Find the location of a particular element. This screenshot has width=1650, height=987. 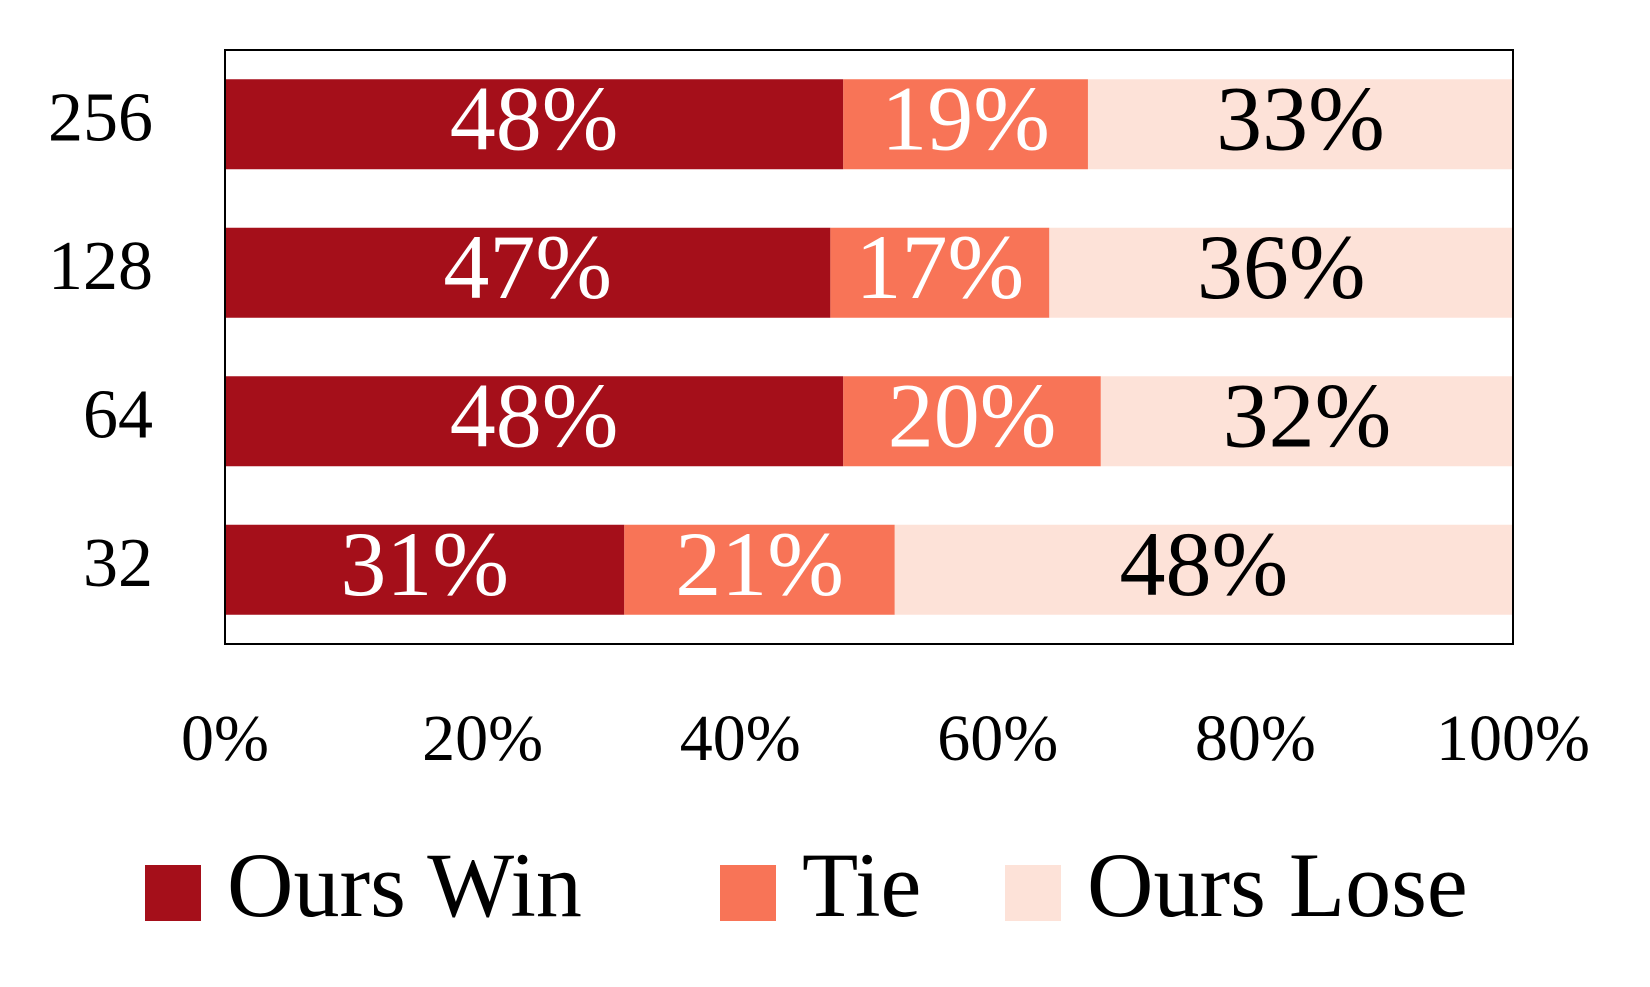

data-label: 47% is located at coordinates (527, 267).